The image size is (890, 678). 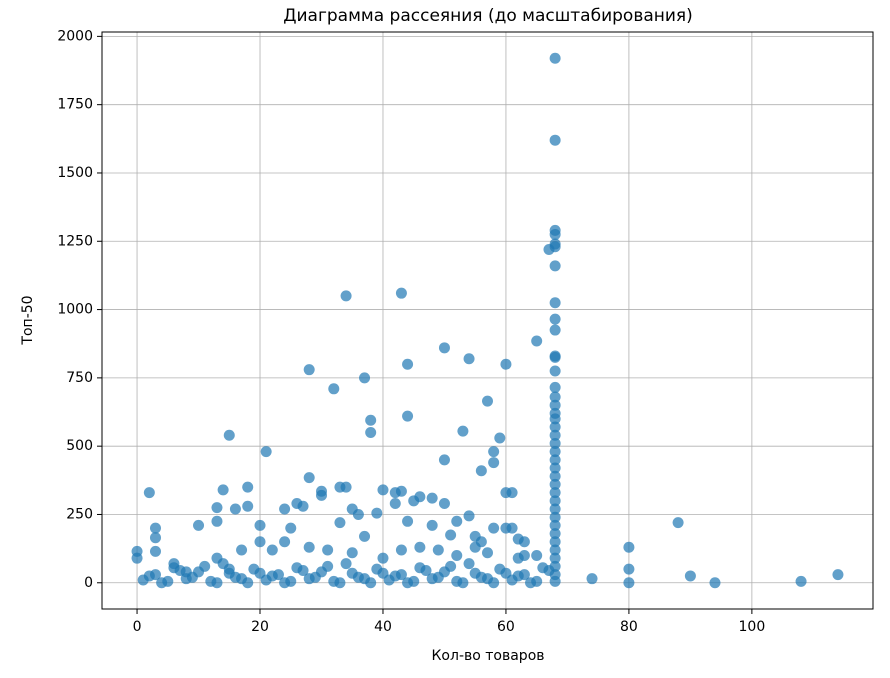 What do you see at coordinates (75, 105) in the screenshot?
I see `y-tick-label: 1750` at bounding box center [75, 105].